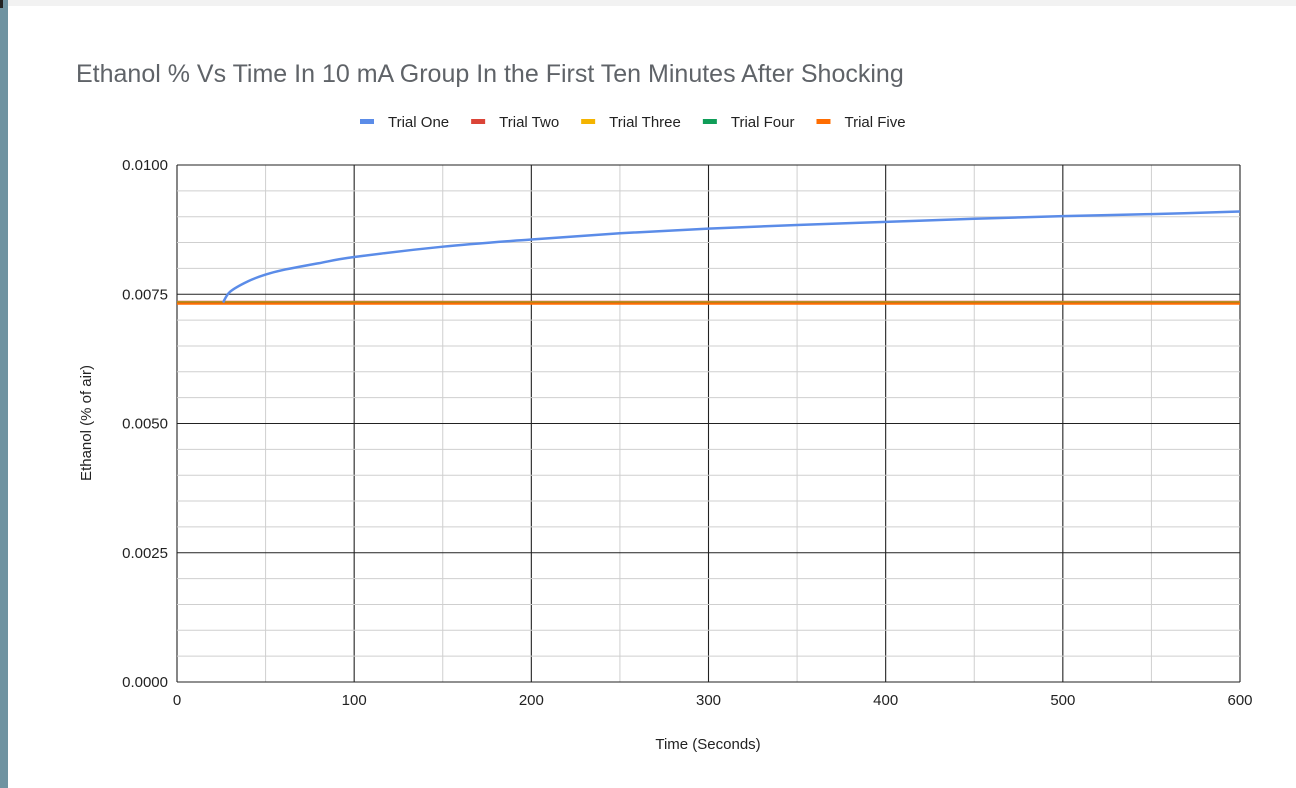 Image resolution: width=1296 pixels, height=788 pixels. Describe the element at coordinates (145, 165) in the screenshot. I see `y-tick-label: 0.0100` at that location.